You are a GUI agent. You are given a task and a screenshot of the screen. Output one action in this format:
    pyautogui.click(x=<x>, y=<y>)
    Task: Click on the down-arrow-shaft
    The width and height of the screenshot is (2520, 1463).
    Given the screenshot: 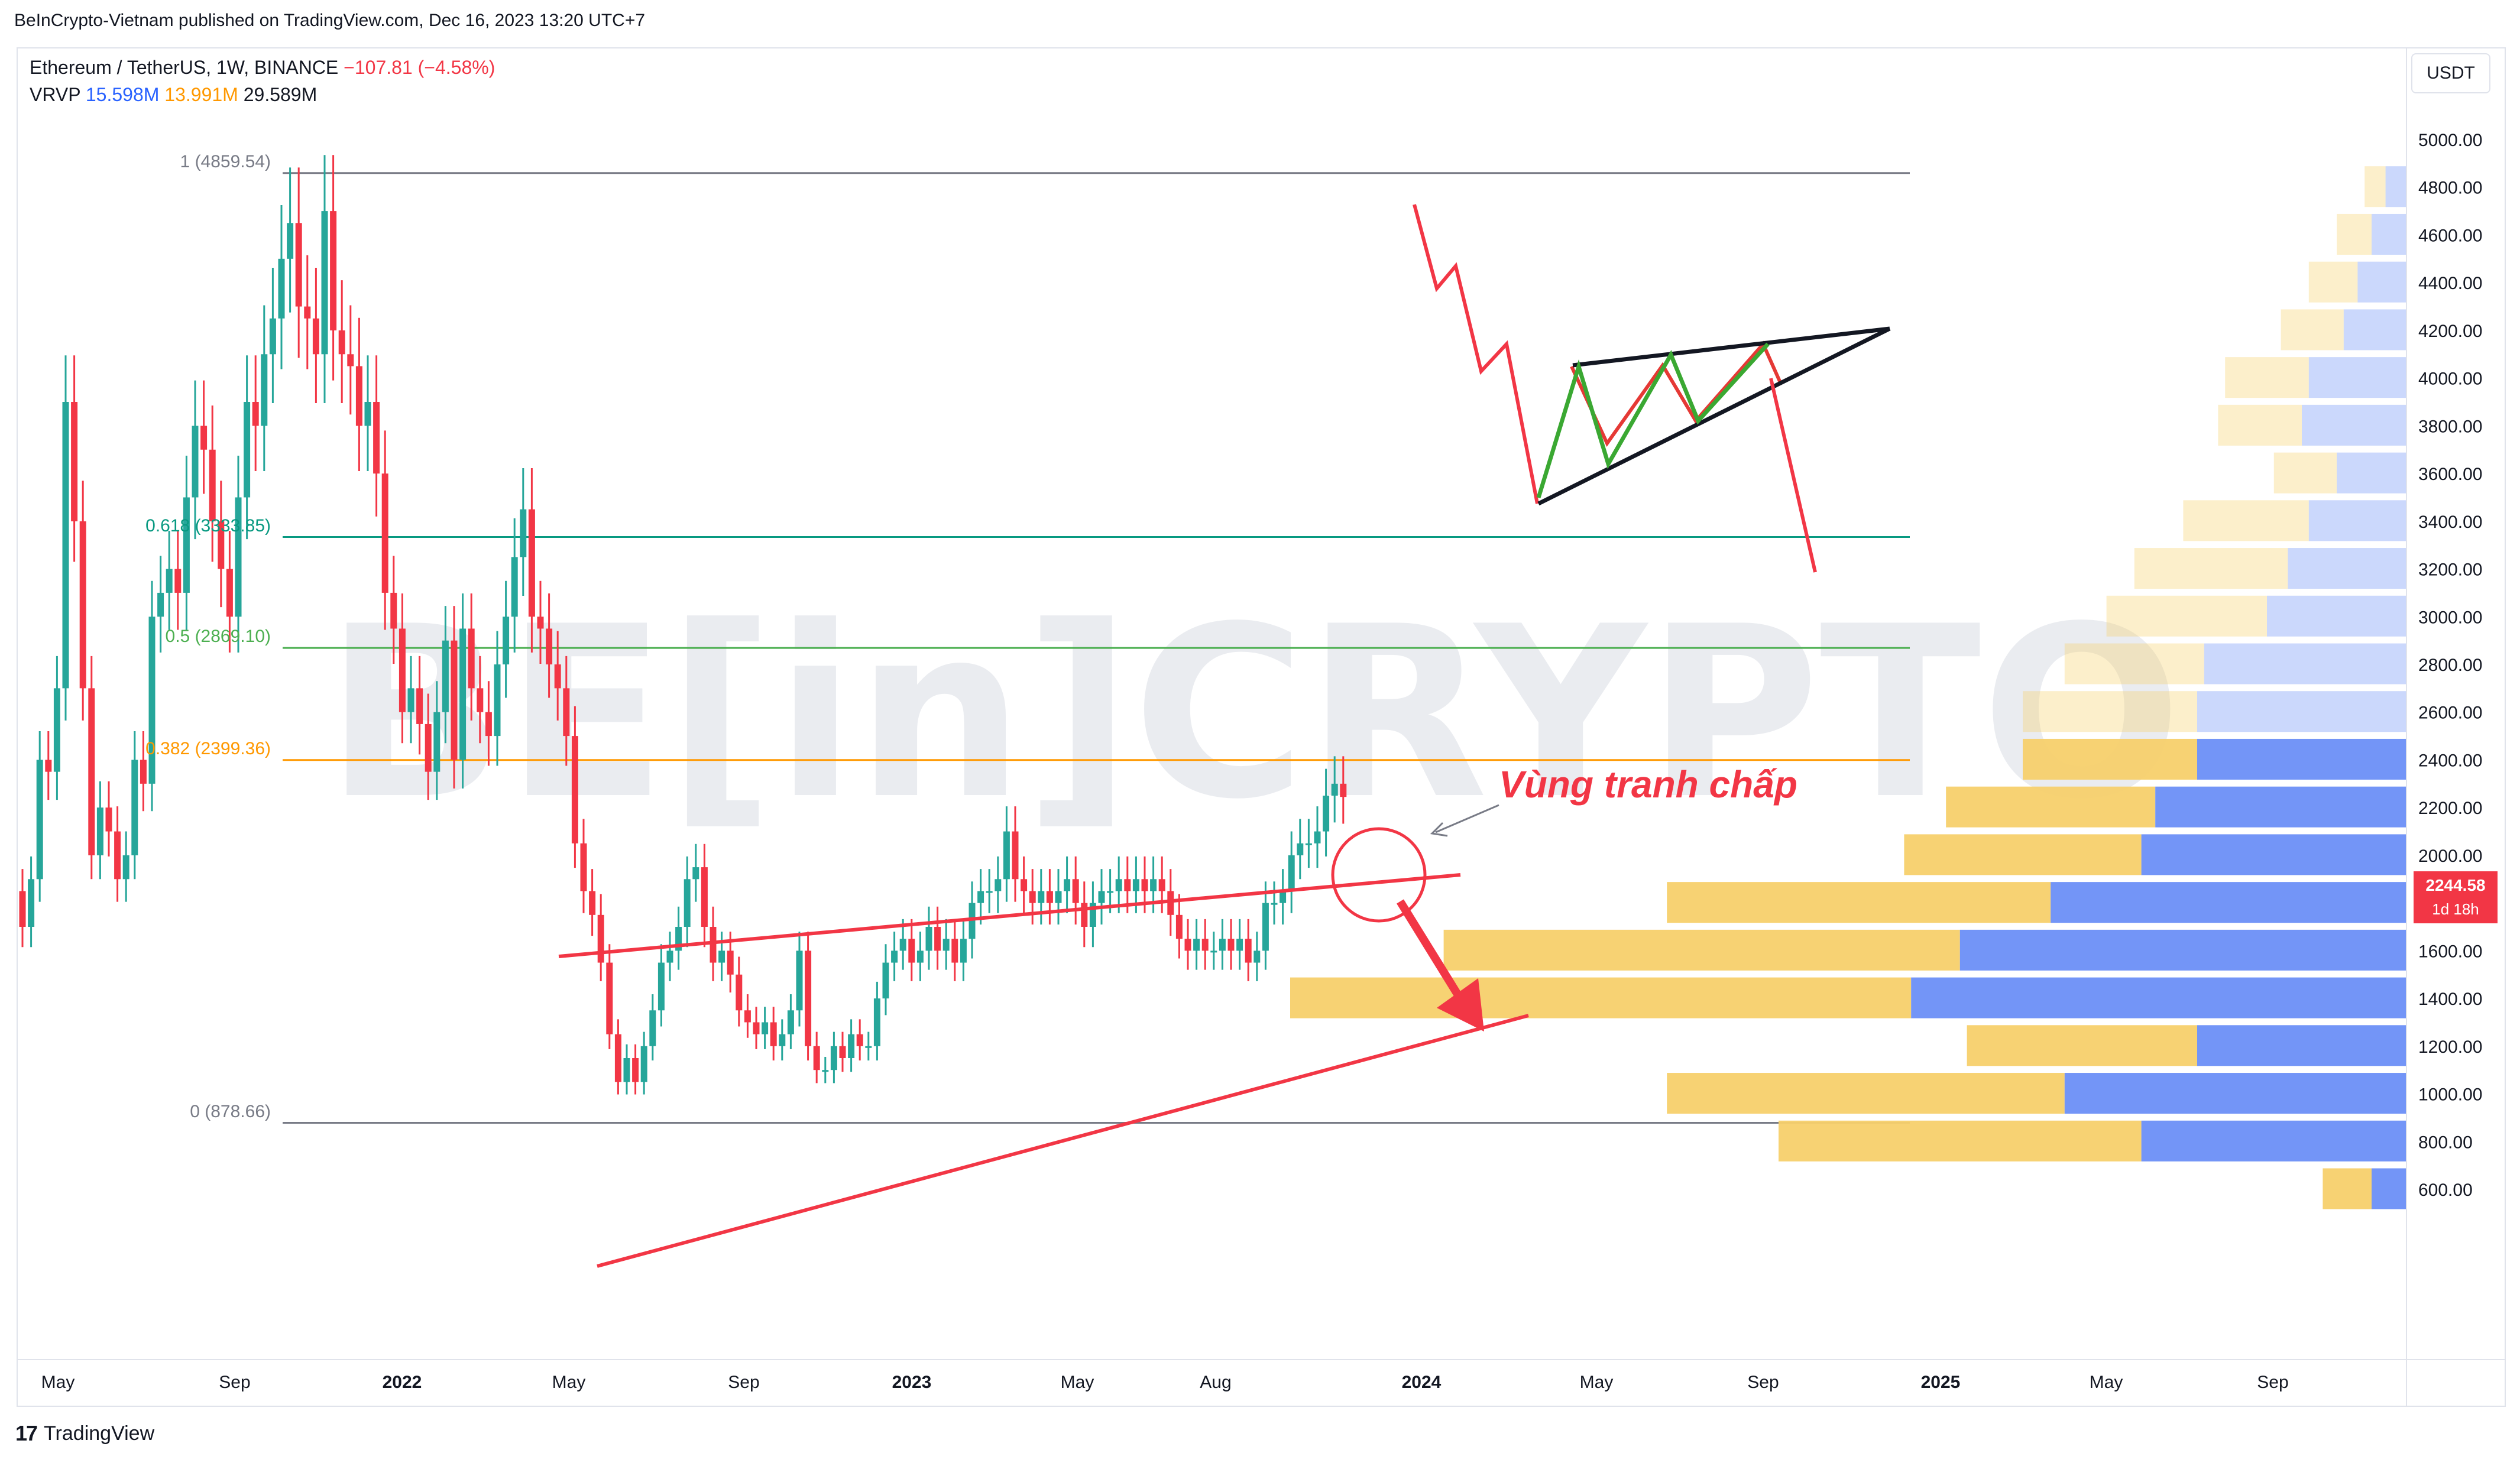 What is the action you would take?
    pyautogui.click(x=1430, y=950)
    